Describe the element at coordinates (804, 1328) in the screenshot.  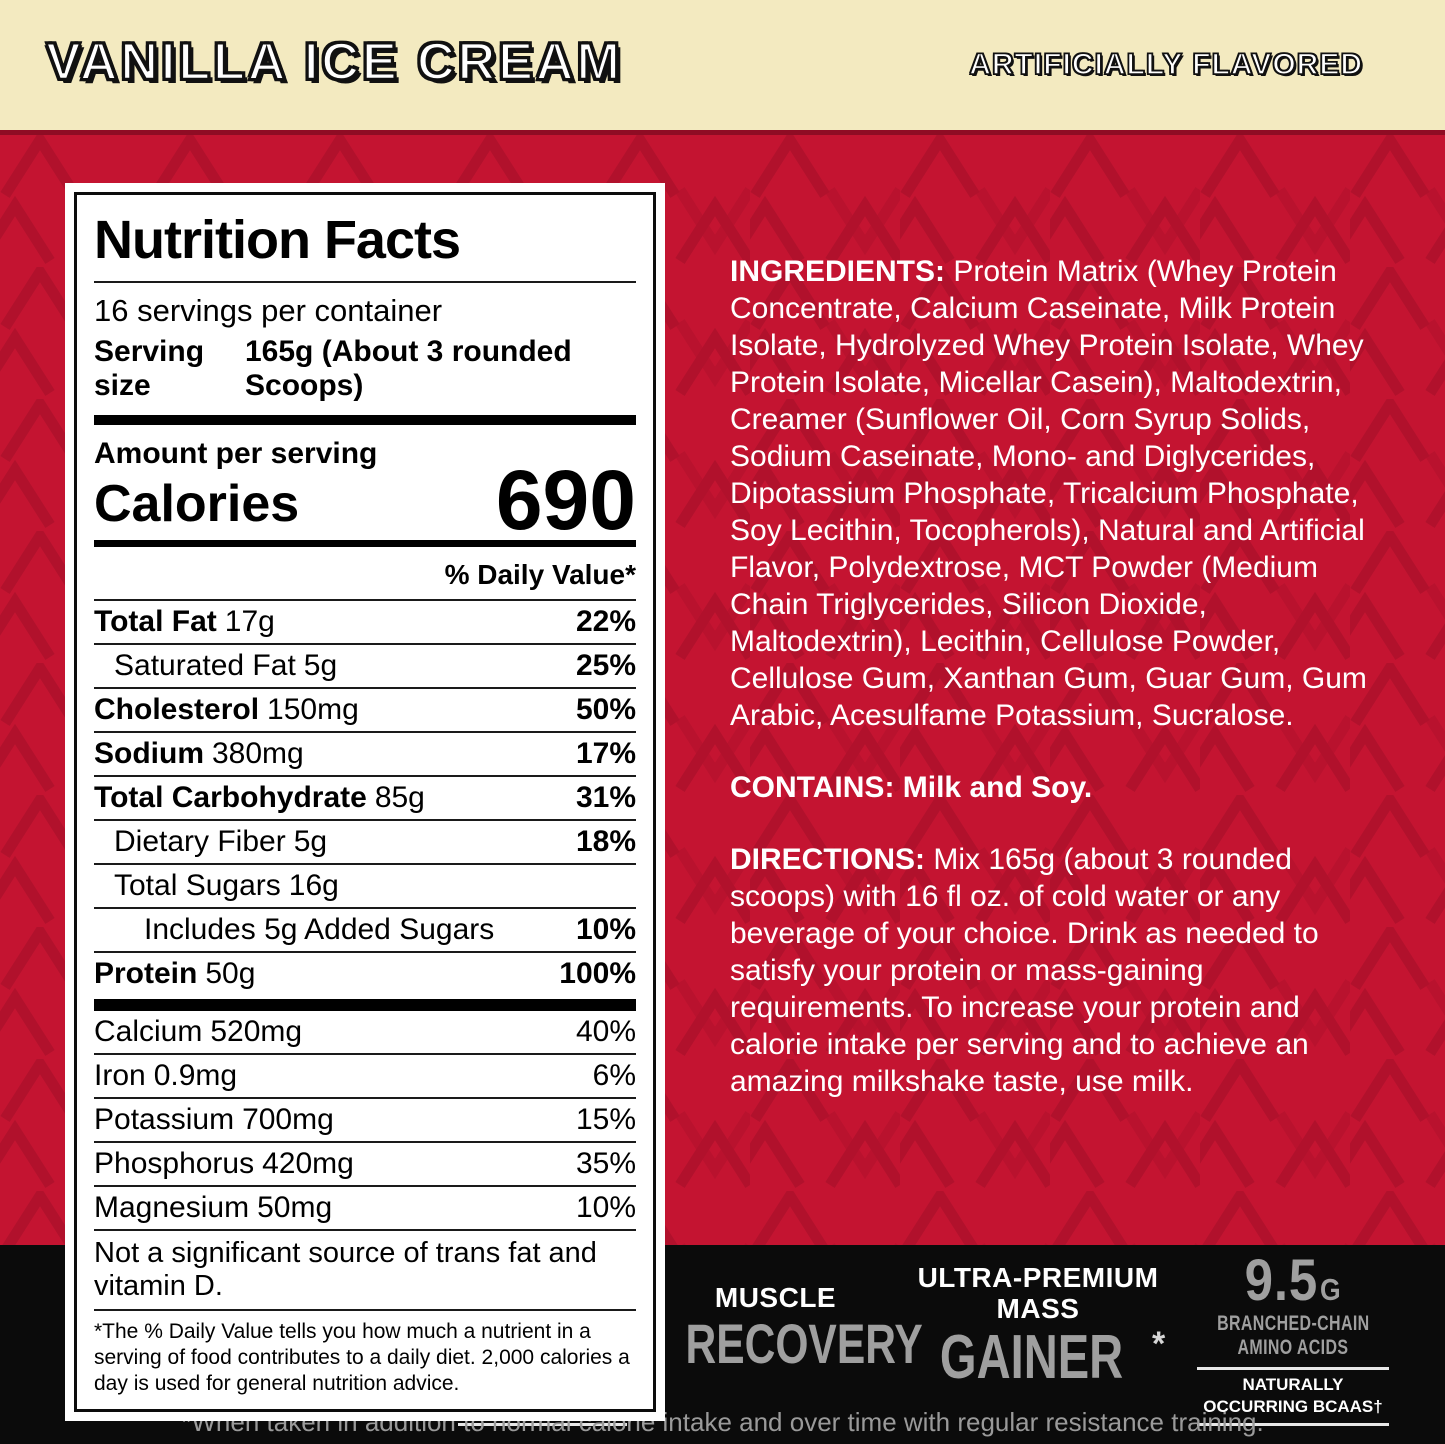
I see `stat-muscle-recovery: MUSCLE RECOVERY` at that location.